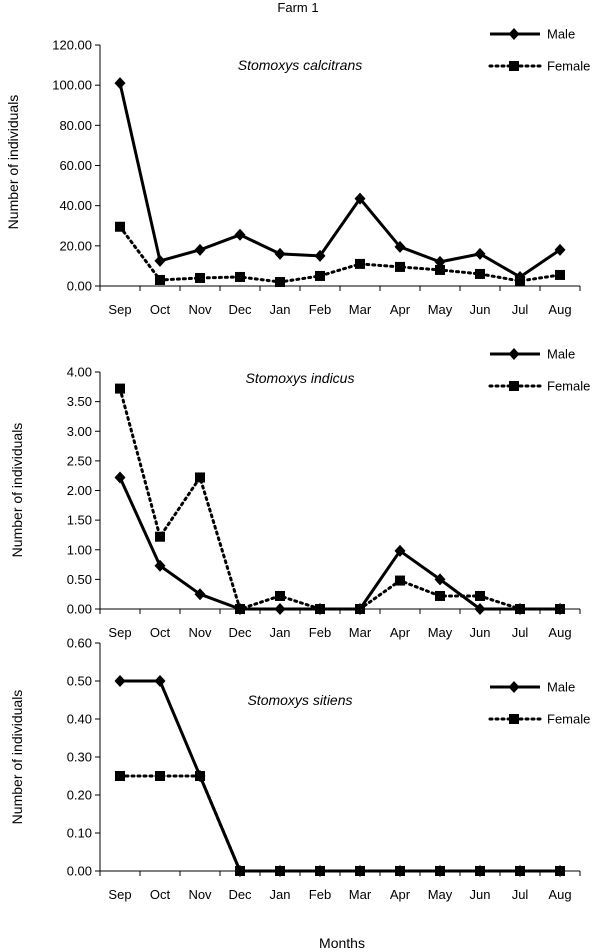 This screenshot has width=600, height=952. I want to click on y-tick-label: 0.10, so click(79, 833).